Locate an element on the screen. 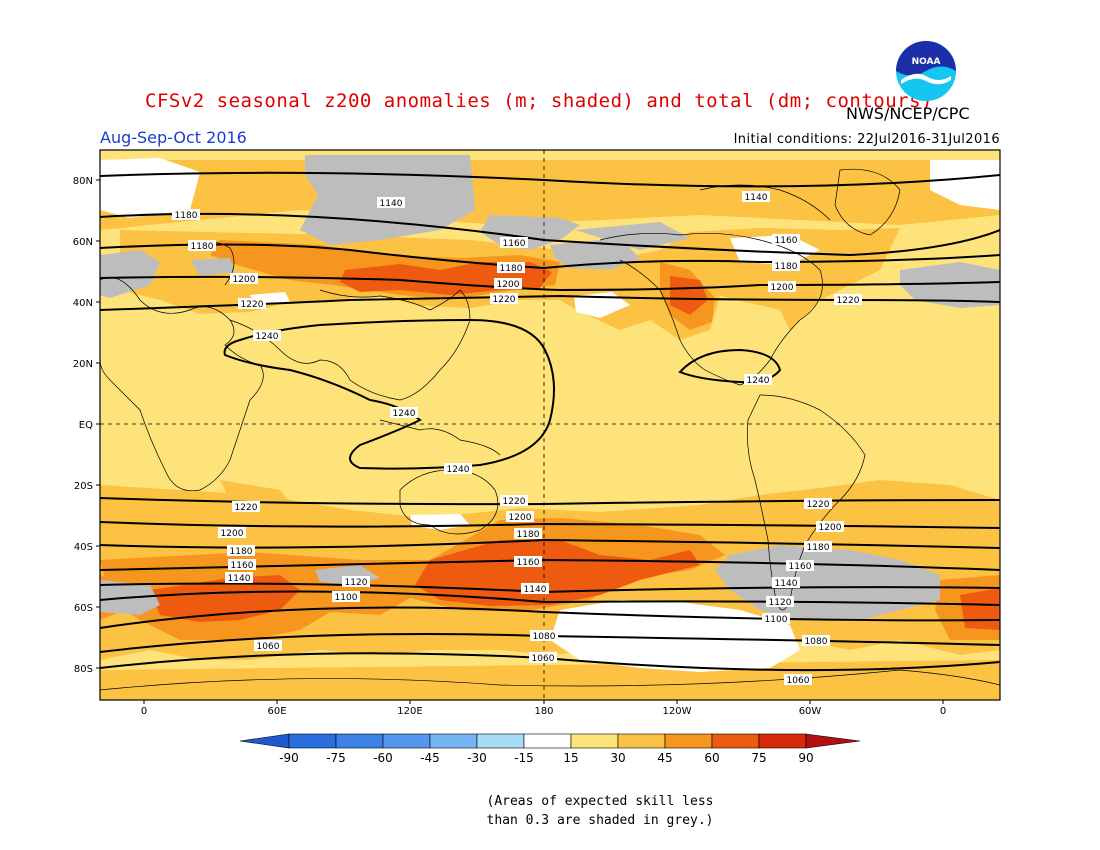  lat-label: 80N is located at coordinates (83, 181).